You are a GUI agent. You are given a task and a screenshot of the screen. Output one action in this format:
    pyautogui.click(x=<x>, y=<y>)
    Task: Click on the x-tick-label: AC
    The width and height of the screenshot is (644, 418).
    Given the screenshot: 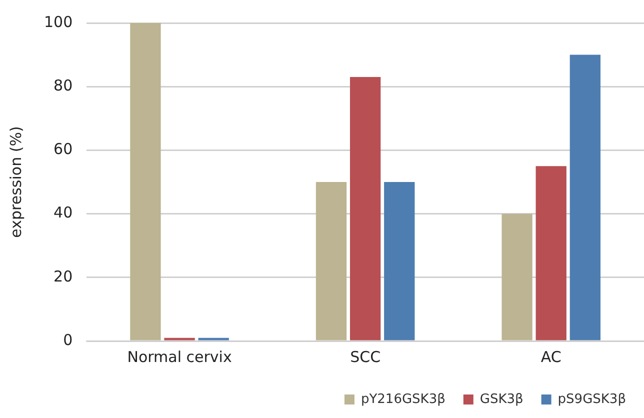 What is the action you would take?
    pyautogui.click(x=551, y=357)
    